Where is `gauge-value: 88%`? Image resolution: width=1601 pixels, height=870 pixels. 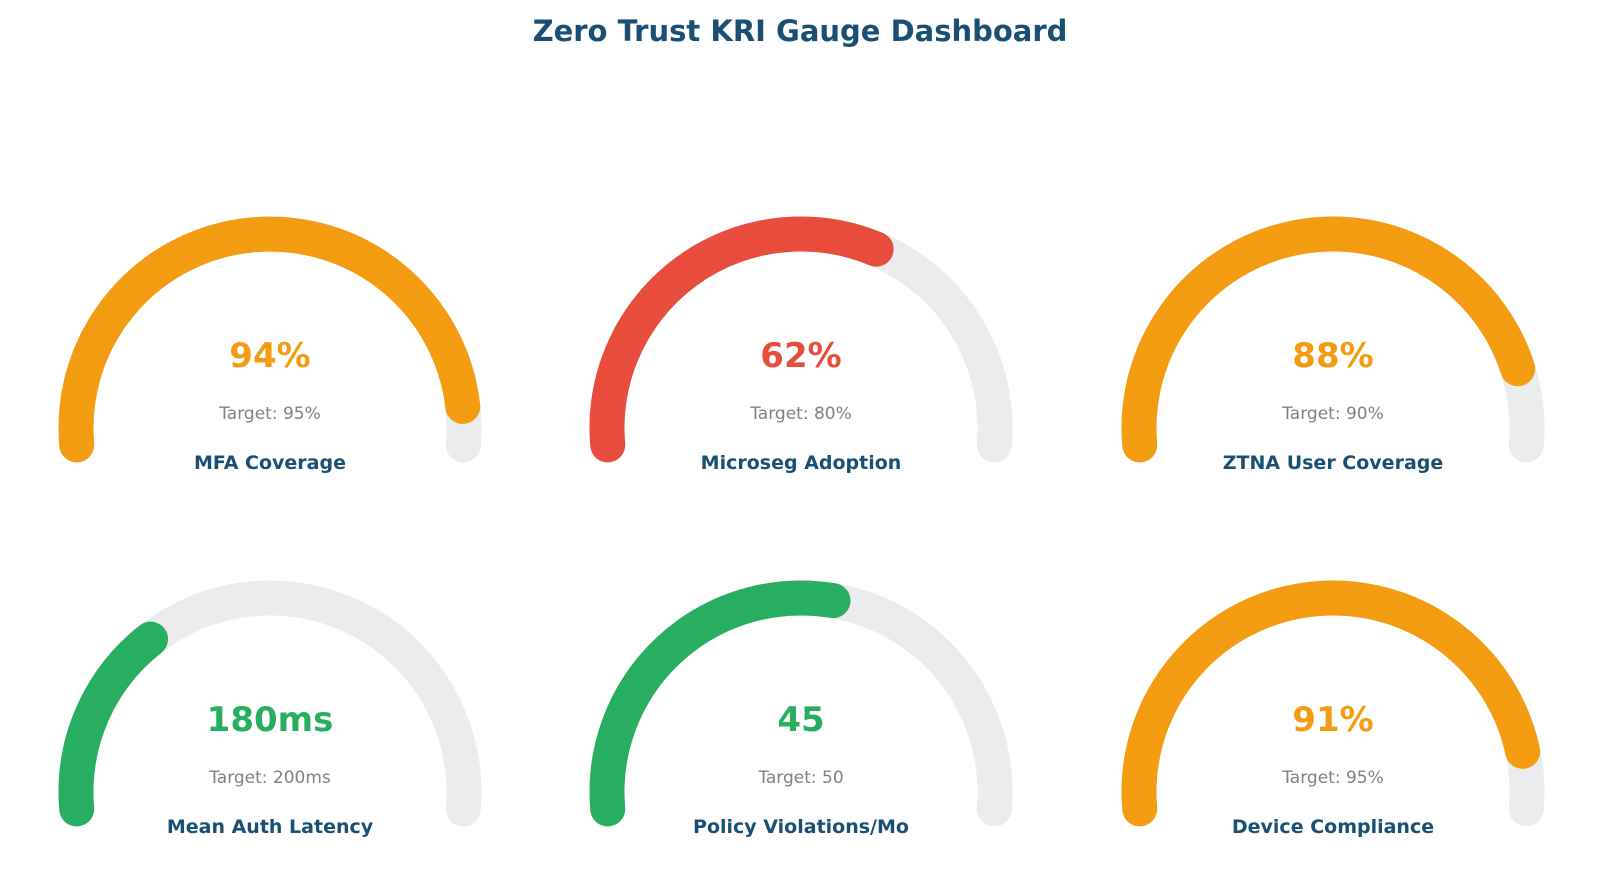 gauge-value: 88% is located at coordinates (1332, 356).